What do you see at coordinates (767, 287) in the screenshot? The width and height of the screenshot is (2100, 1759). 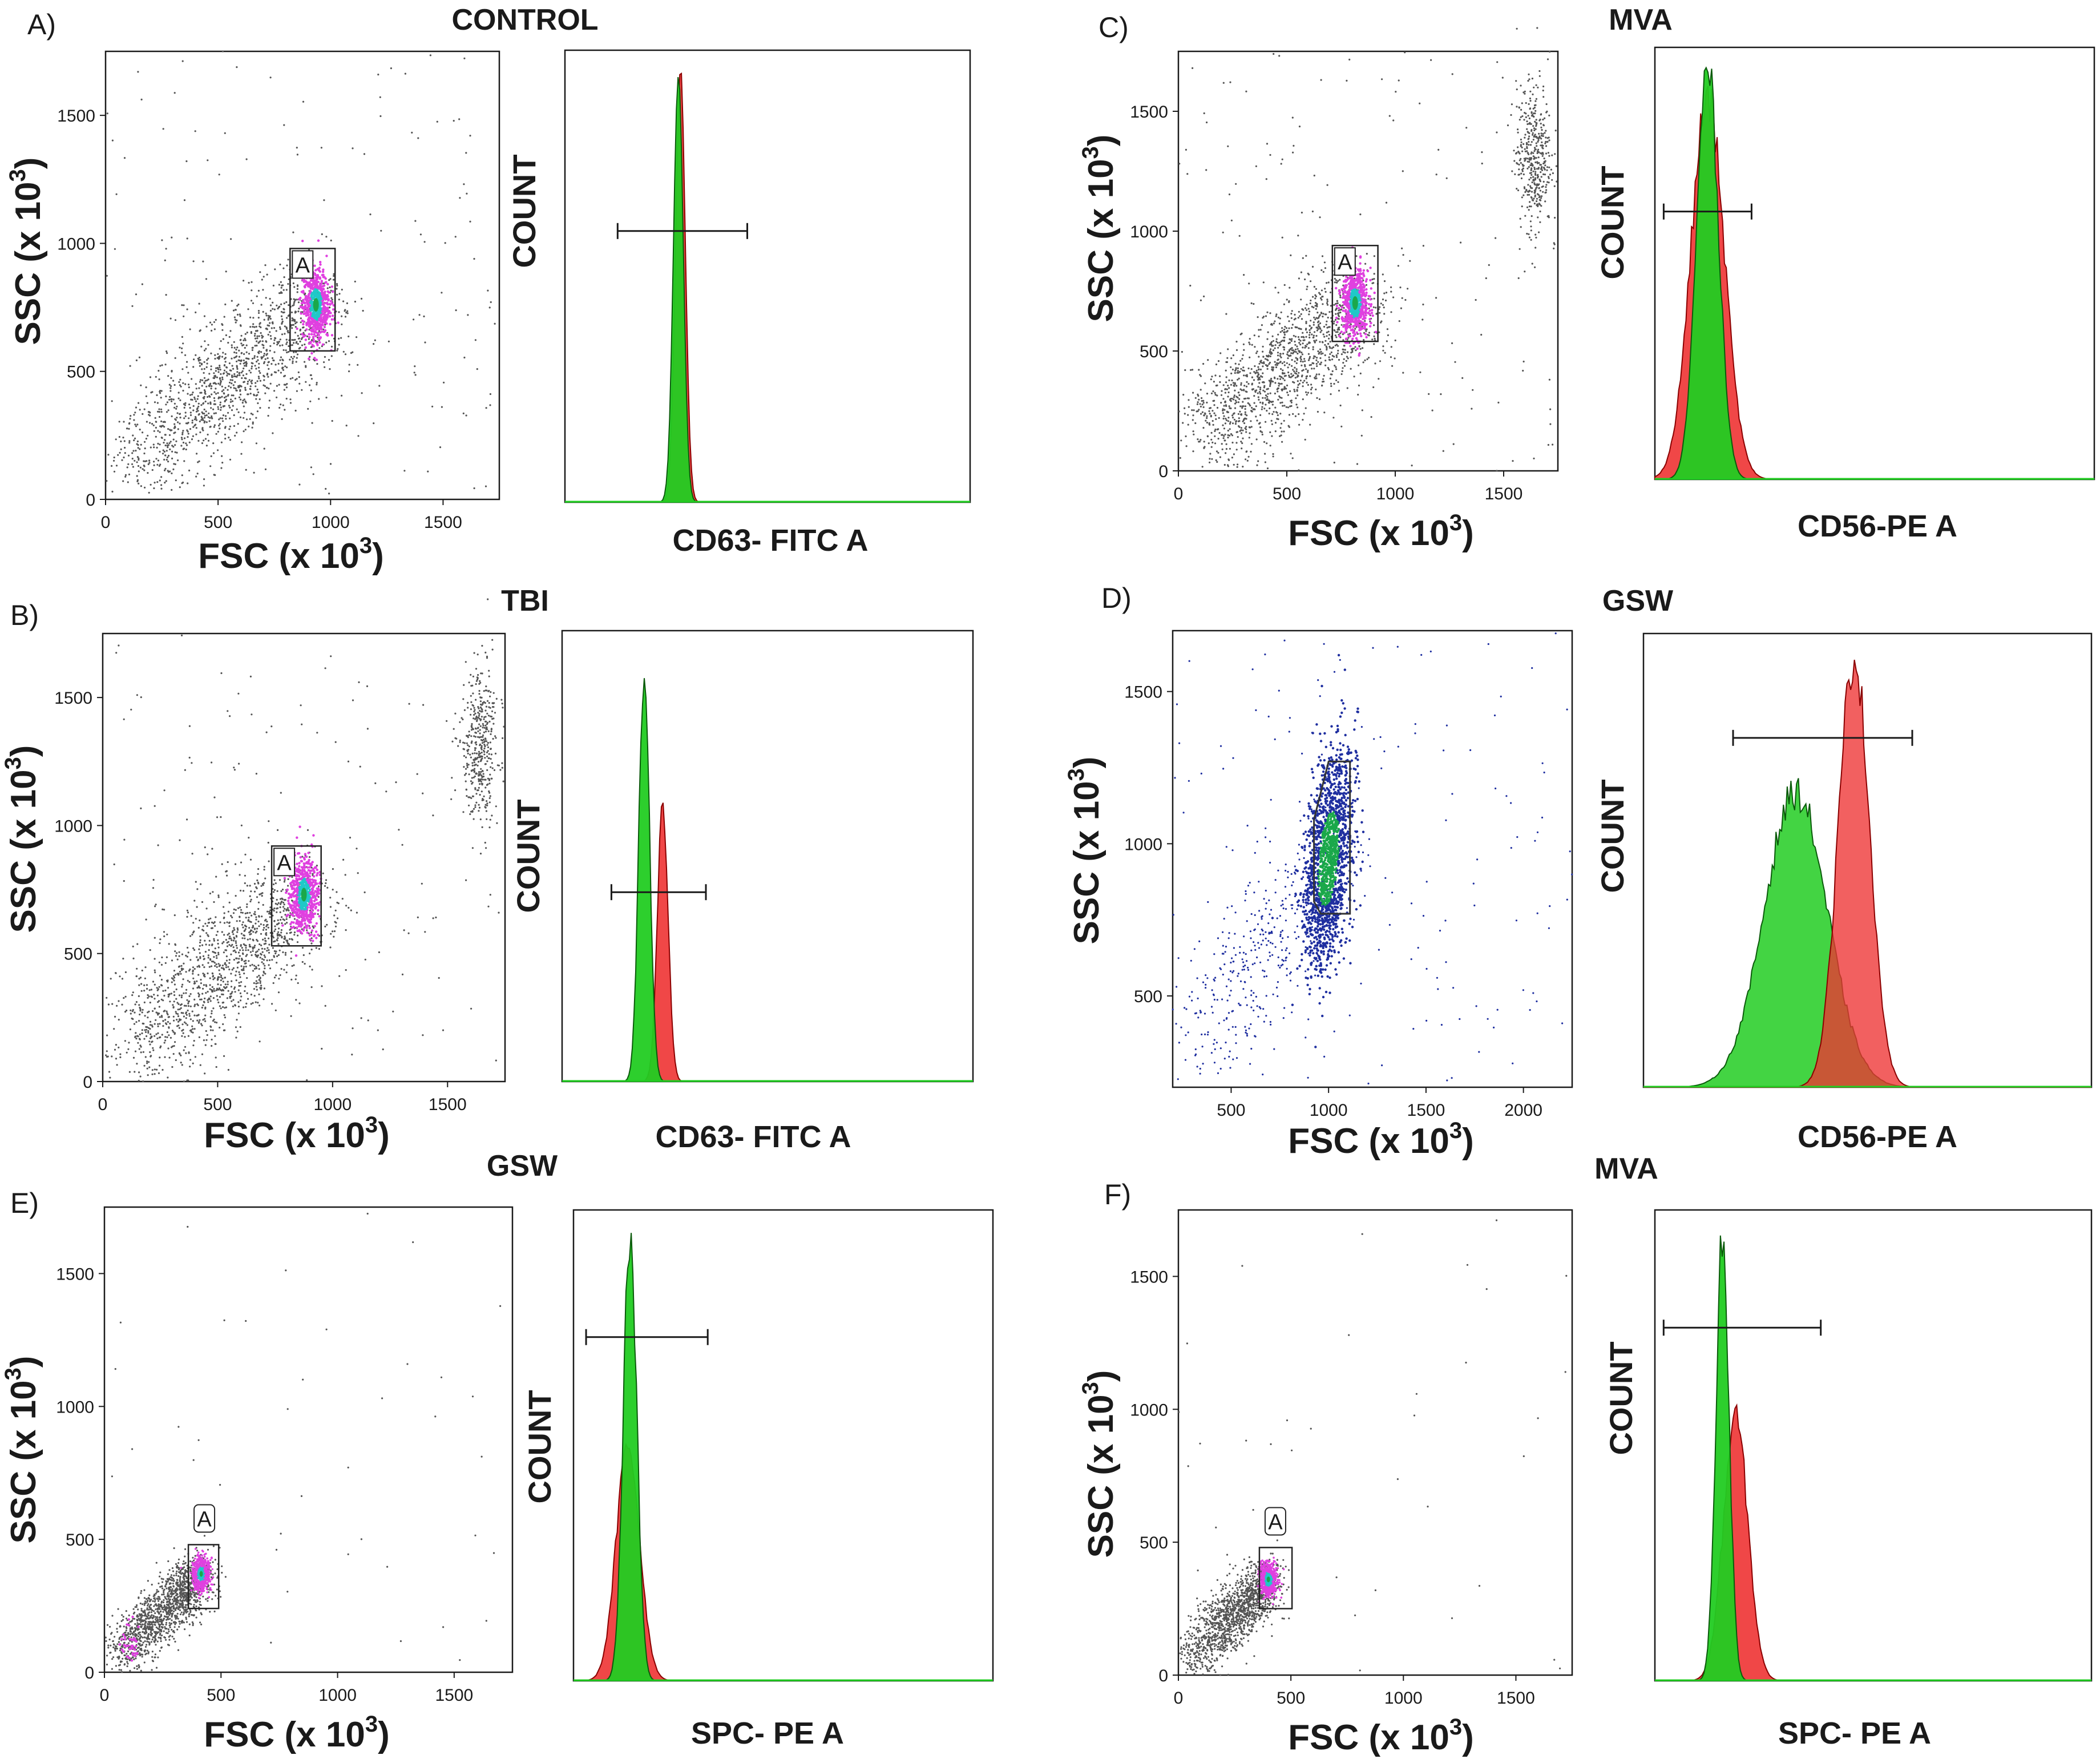 I see `histogram-red-series` at bounding box center [767, 287].